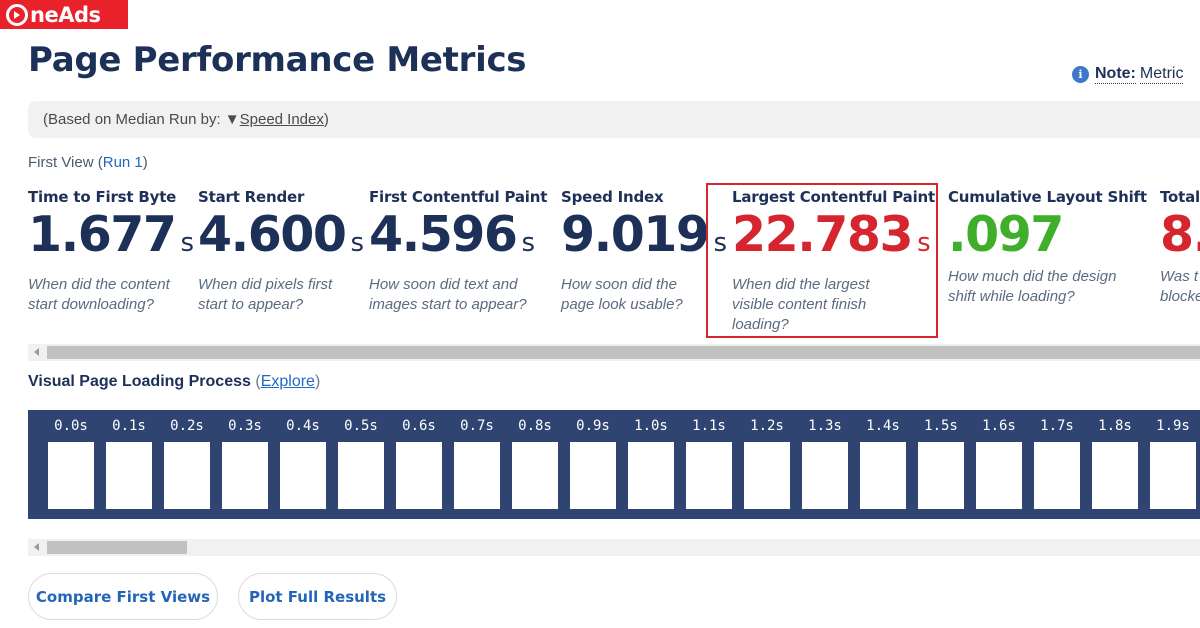 This screenshot has width=1200, height=628. Describe the element at coordinates (117, 547) in the screenshot. I see `filmstrip-scroll-thumb` at that location.